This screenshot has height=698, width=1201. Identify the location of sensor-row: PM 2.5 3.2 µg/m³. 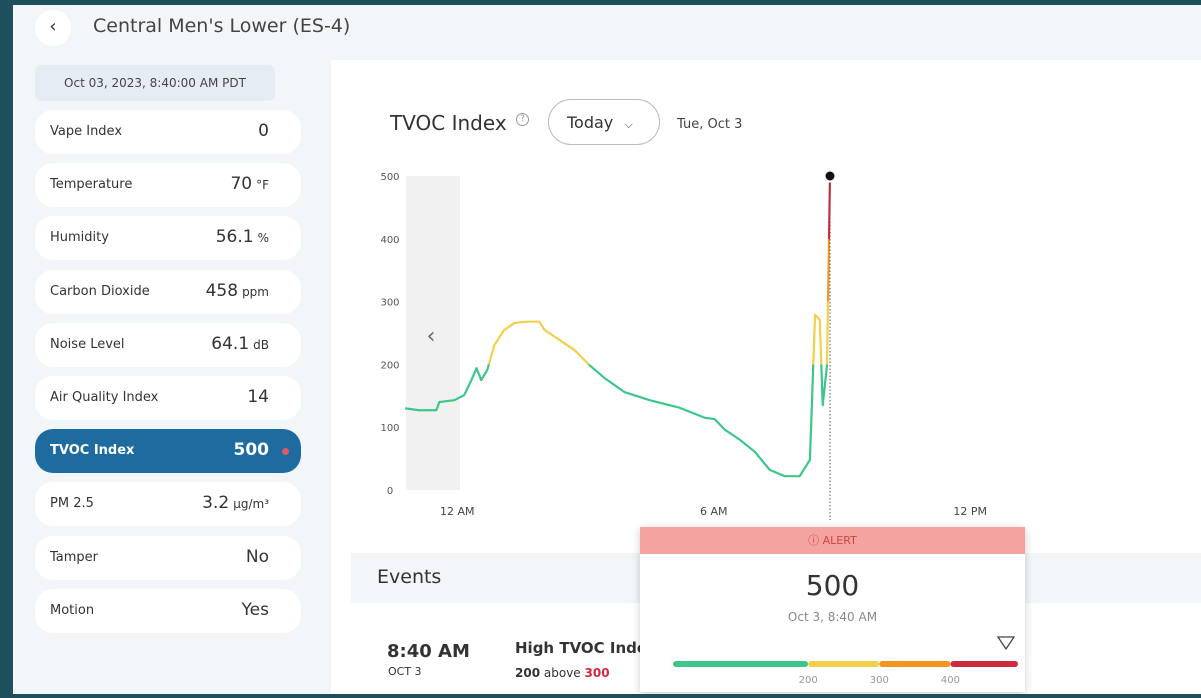
(168, 504).